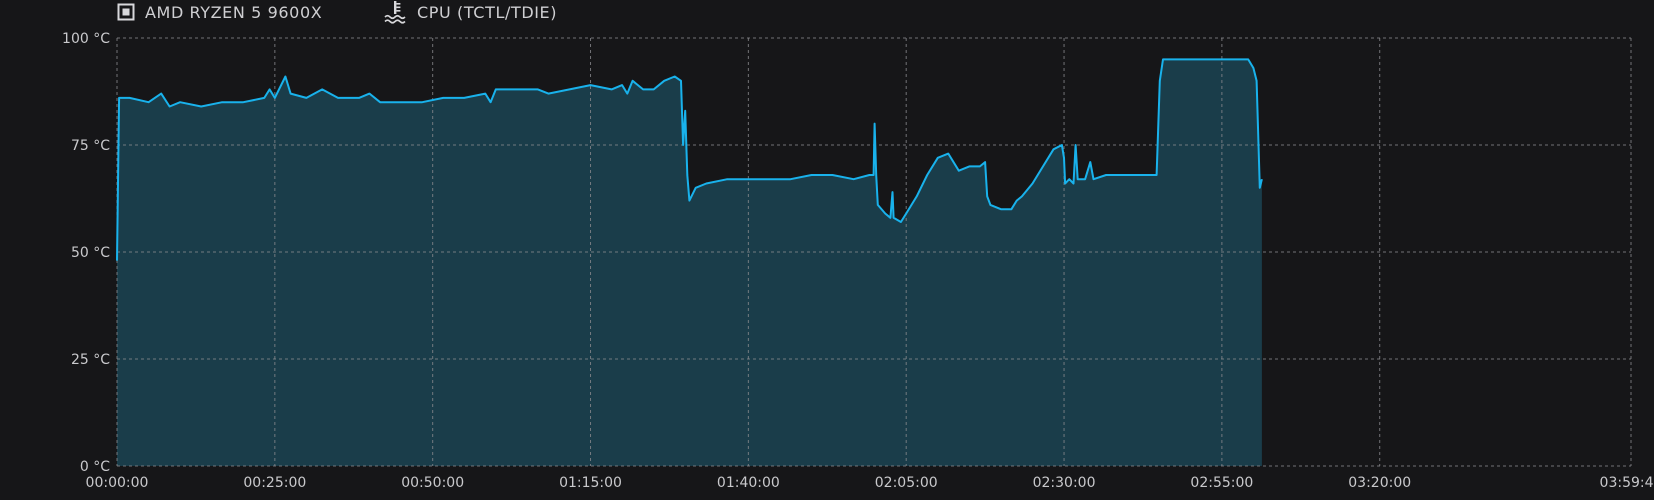 This screenshot has height=500, width=1654. What do you see at coordinates (1221, 483) in the screenshot?
I see `x-tick-label: 02:55:00` at bounding box center [1221, 483].